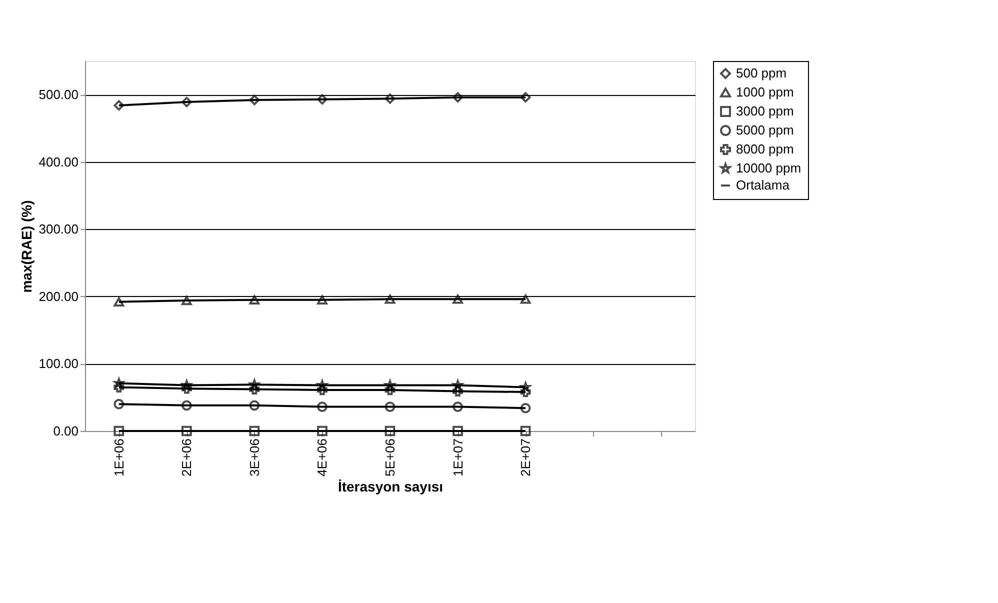 This screenshot has width=998, height=603. I want to click on x-tick-label: 5E+06, so click(390, 457).